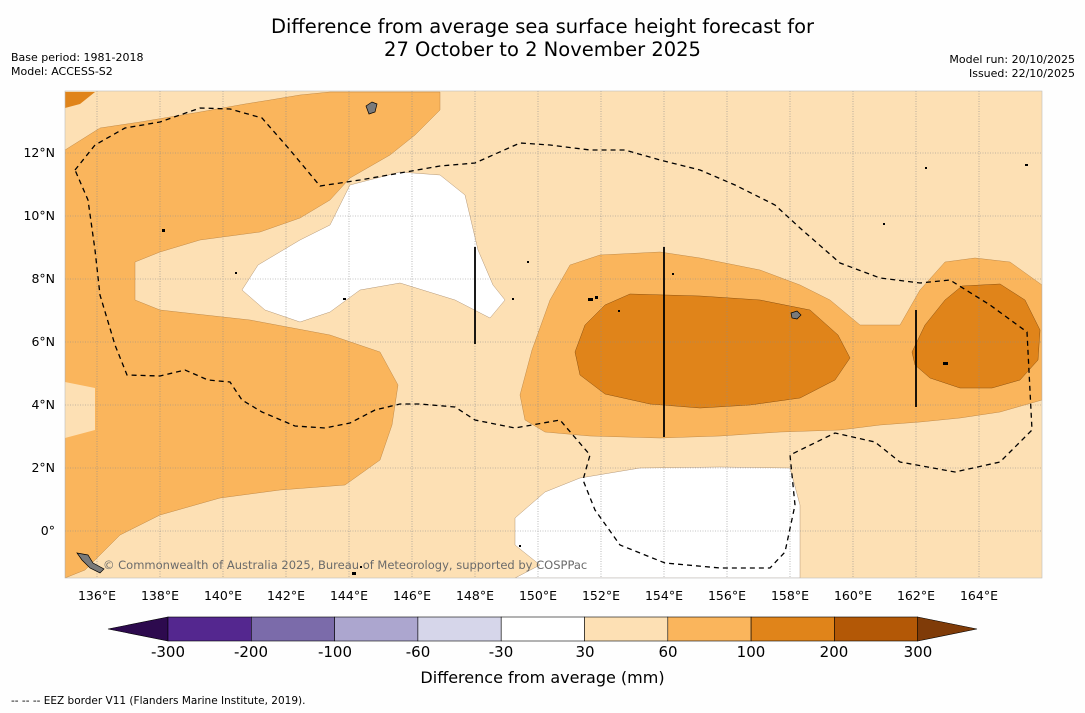 Image resolution: width=1085 pixels, height=713 pixels. Describe the element at coordinates (474, 595) in the screenshot. I see `lon-label: 148°E` at that location.